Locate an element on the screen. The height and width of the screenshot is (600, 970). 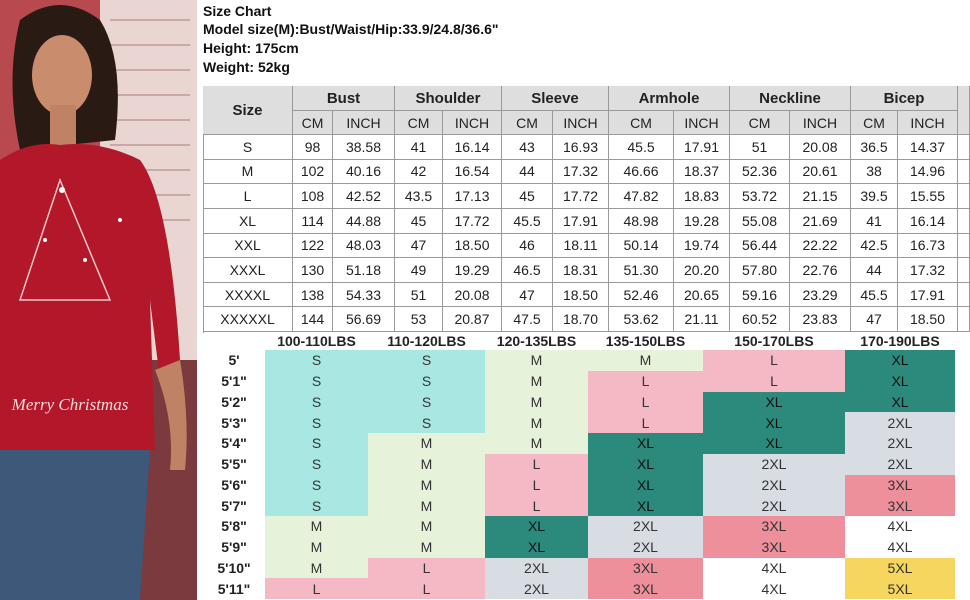
height-label: 5'5" is located at coordinates (234, 464).